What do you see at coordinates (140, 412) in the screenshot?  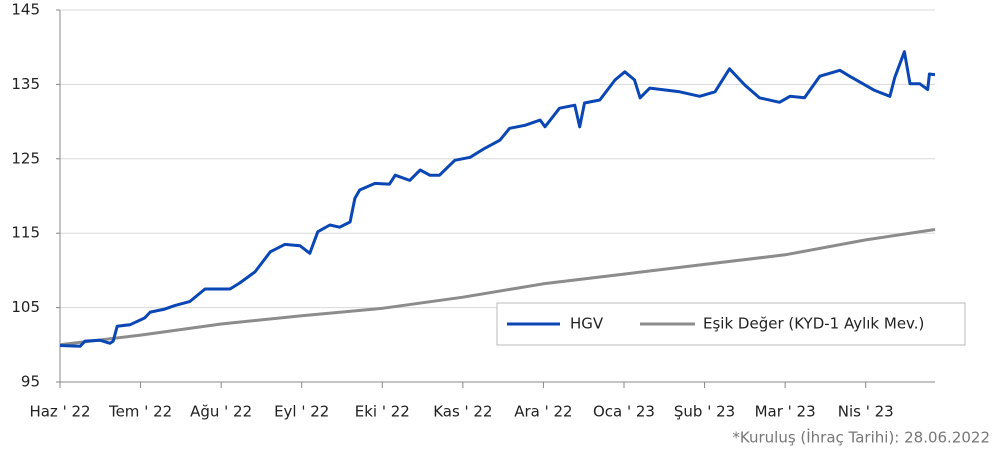 I see `x-tick-label: Tem ' 22` at bounding box center [140, 412].